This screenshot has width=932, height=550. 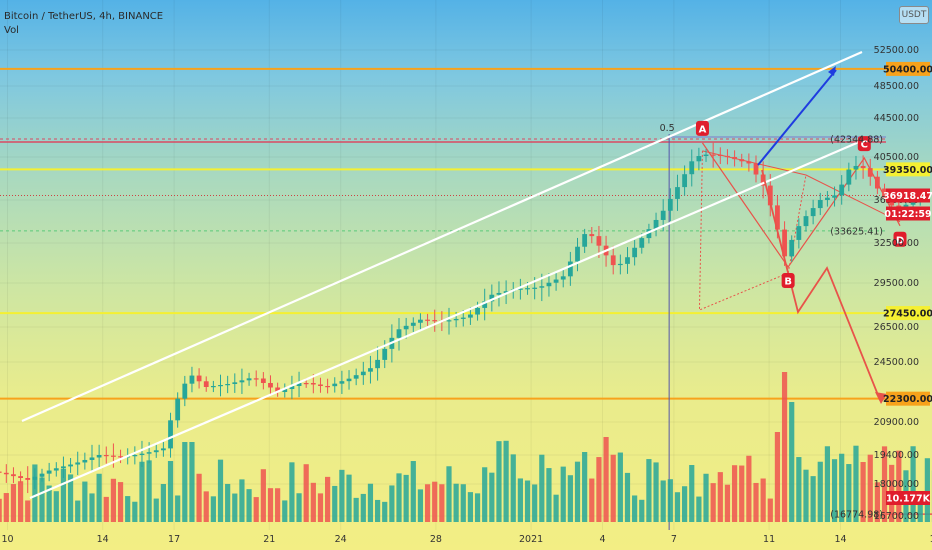 What do you see at coordinates (436, 539) in the screenshot?
I see `time-tick-label: 28` at bounding box center [436, 539].